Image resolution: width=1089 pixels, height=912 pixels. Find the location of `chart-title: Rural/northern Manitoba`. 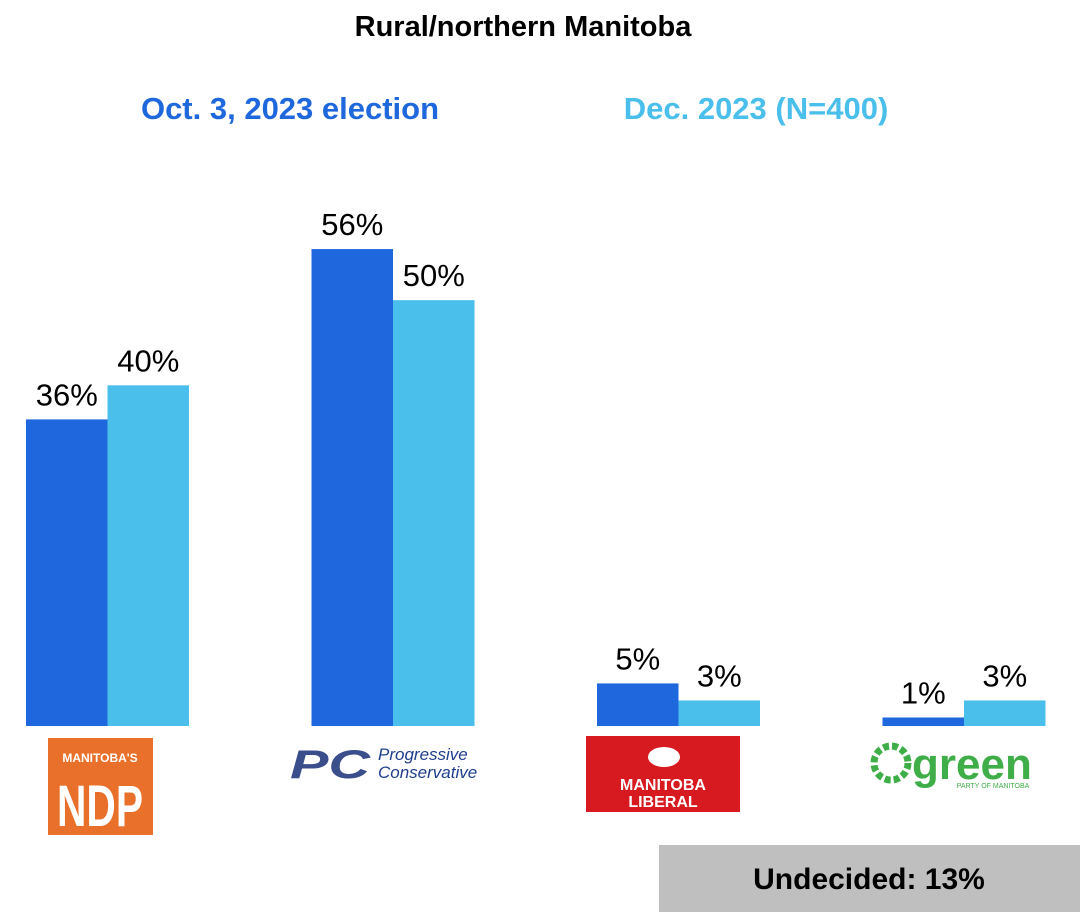

chart-title: Rural/northern Manitoba is located at coordinates (524, 27).